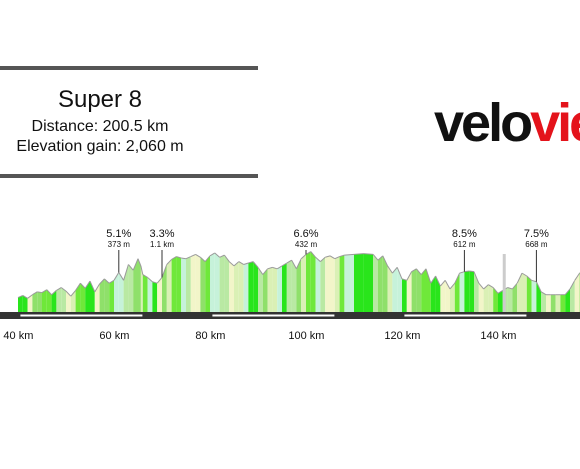 This screenshot has height=469, width=580. What do you see at coordinates (555, 123) in the screenshot?
I see `logo-text-red: view` at bounding box center [555, 123].